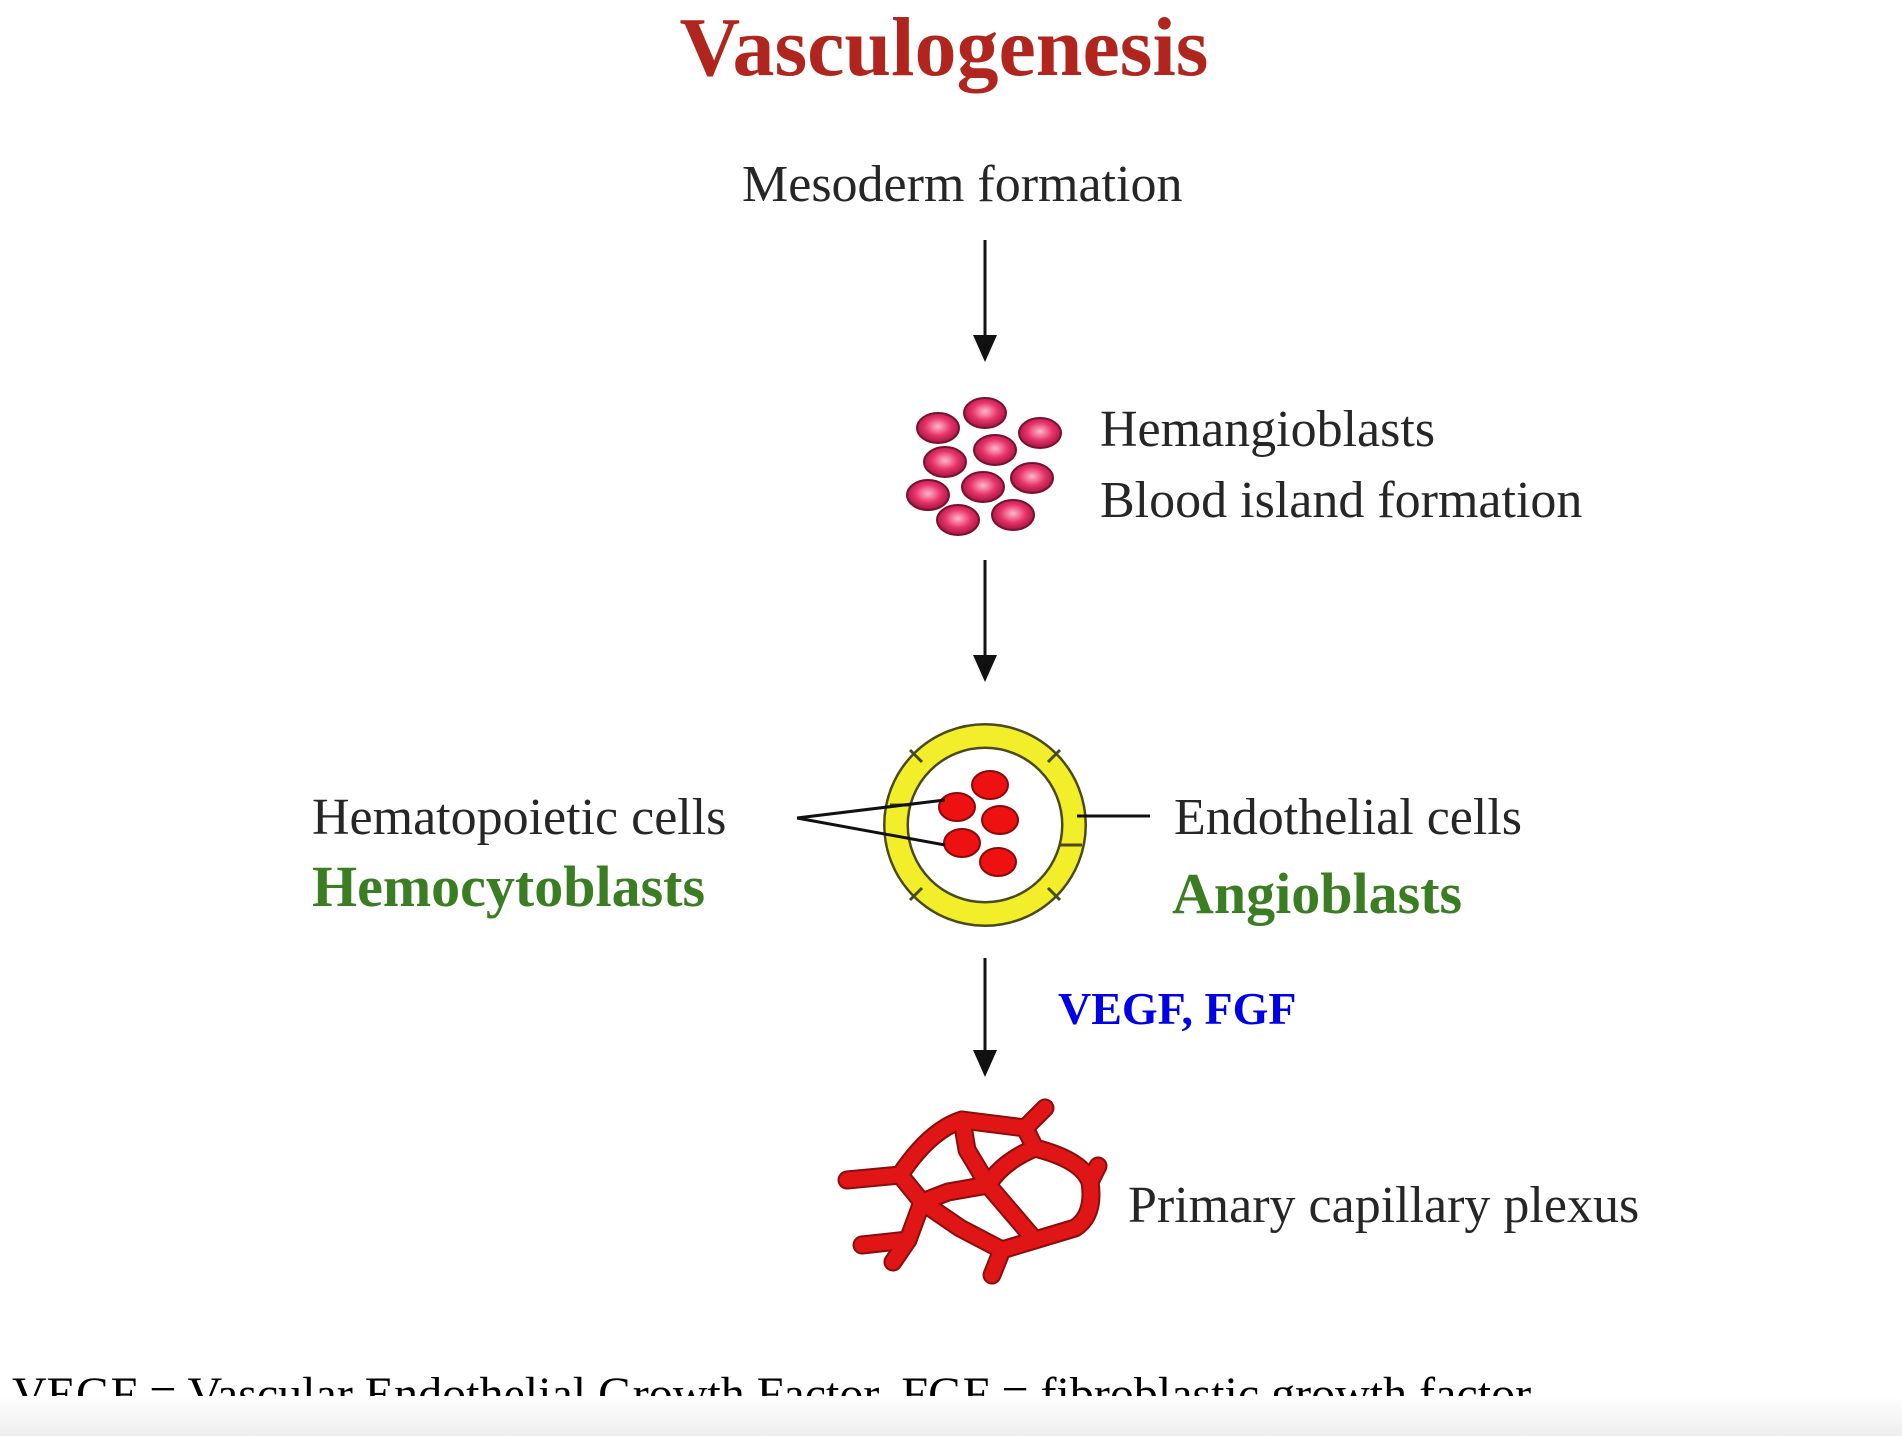  What do you see at coordinates (972, 1191) in the screenshot?
I see `capillary-plexus` at bounding box center [972, 1191].